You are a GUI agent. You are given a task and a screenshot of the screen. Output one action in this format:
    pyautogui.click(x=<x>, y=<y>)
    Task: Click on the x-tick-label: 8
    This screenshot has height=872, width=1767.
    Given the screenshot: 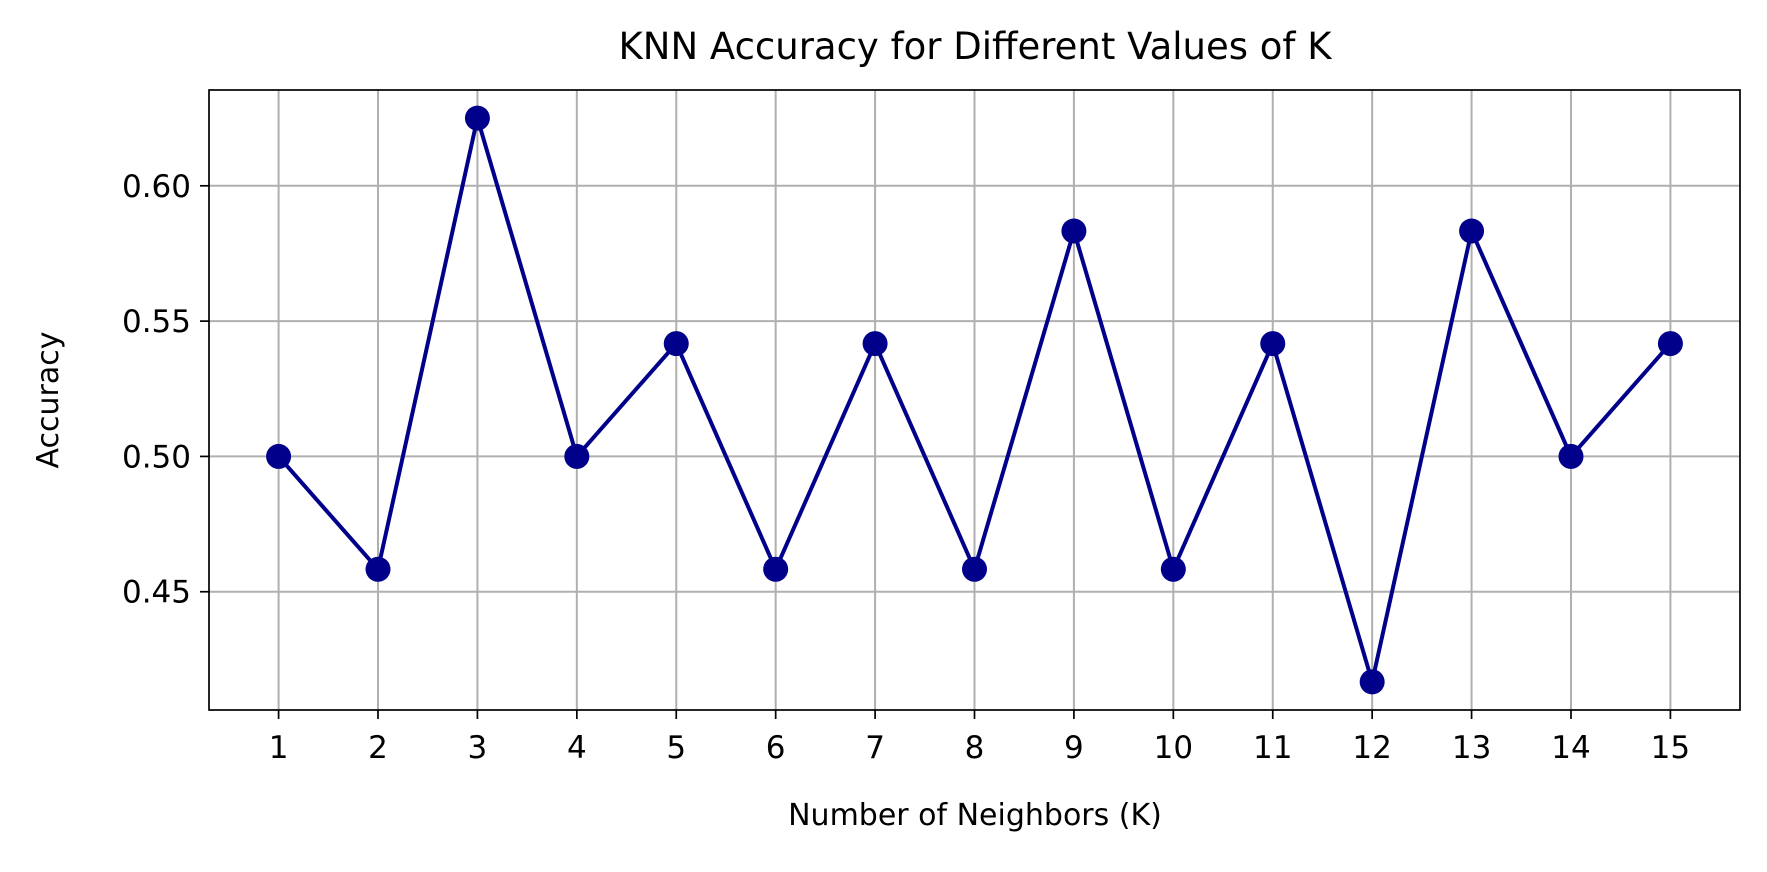 What is the action you would take?
    pyautogui.click(x=975, y=748)
    